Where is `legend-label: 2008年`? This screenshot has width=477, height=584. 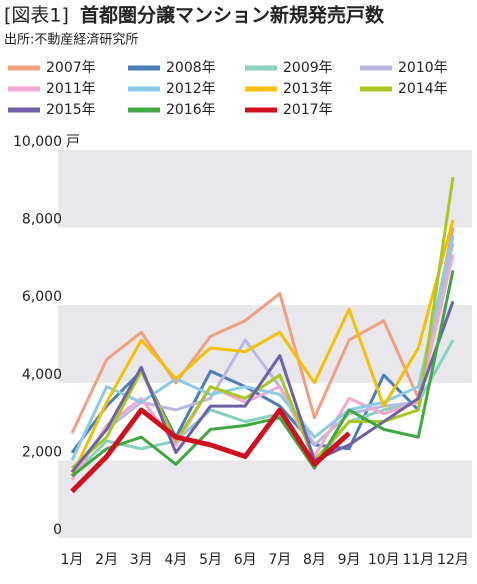 legend-label: 2008年 is located at coordinates (191, 68).